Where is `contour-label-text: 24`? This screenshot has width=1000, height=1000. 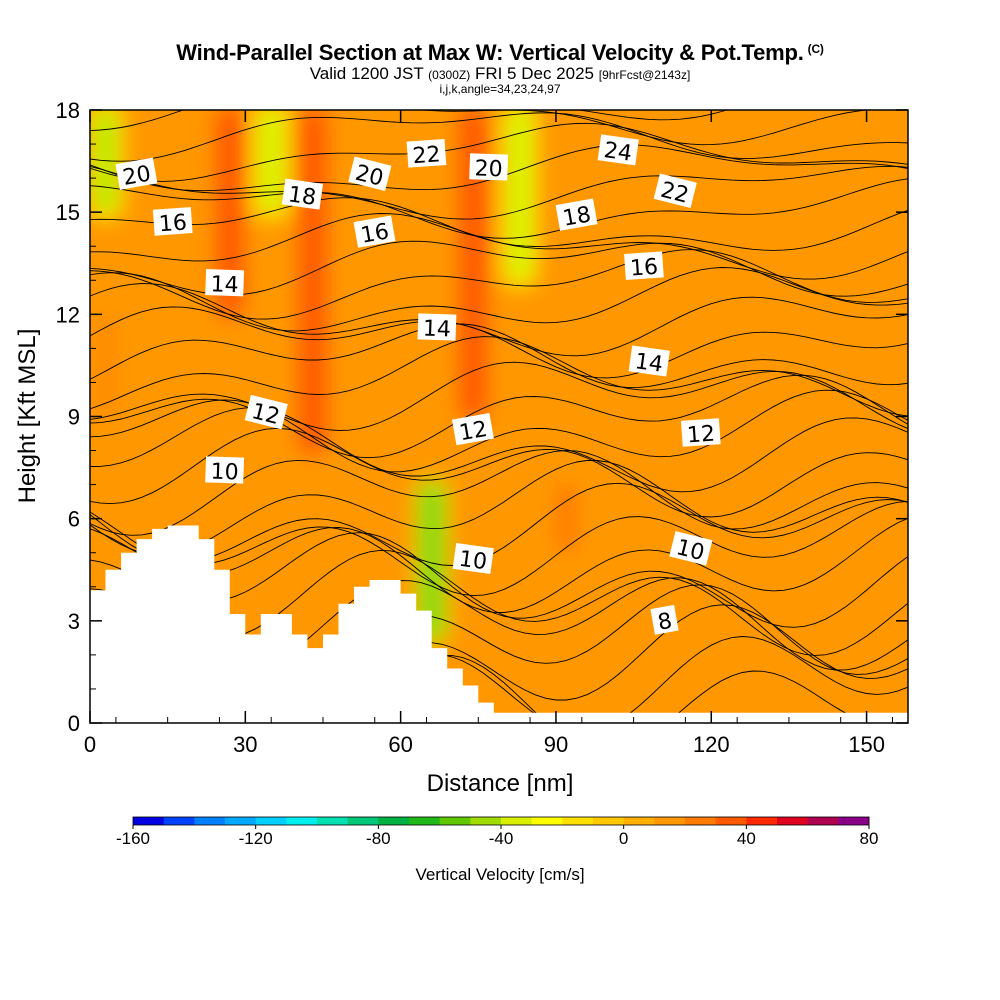
contour-label-text: 24 is located at coordinates (617, 152).